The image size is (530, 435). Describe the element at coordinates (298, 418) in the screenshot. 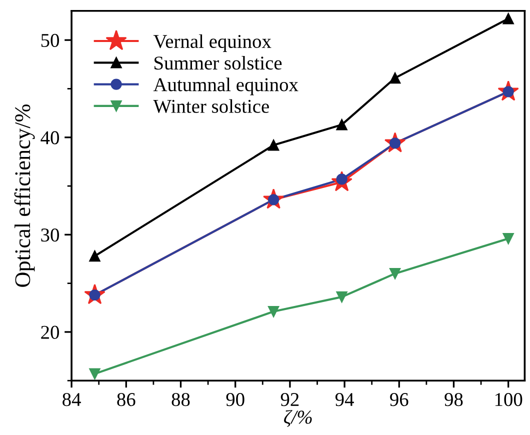

I see `x-axis-title: ζ/%` at that location.